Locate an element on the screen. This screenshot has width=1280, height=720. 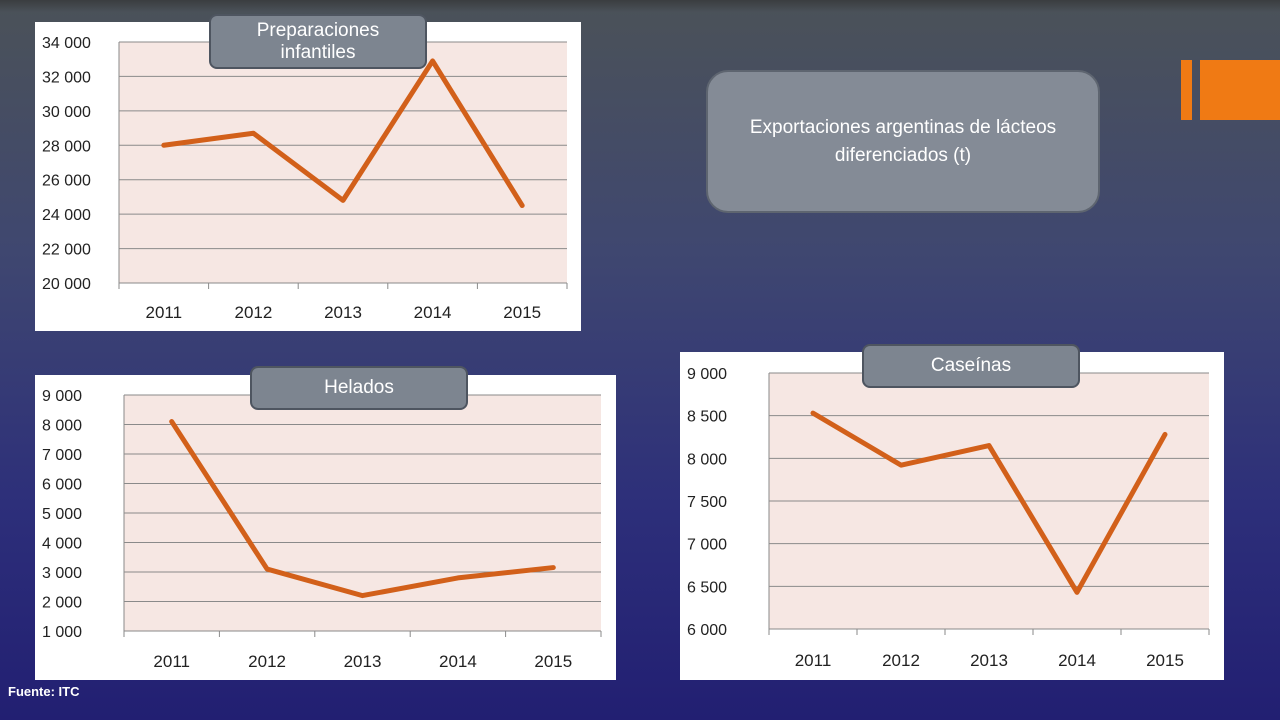
accent-bar-thin is located at coordinates (1186, 90).